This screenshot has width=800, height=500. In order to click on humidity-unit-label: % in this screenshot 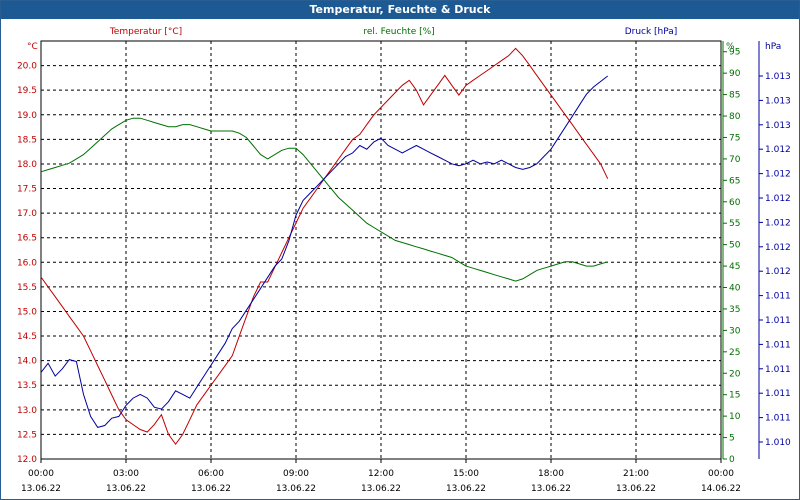, I will do `click(730, 47)`.